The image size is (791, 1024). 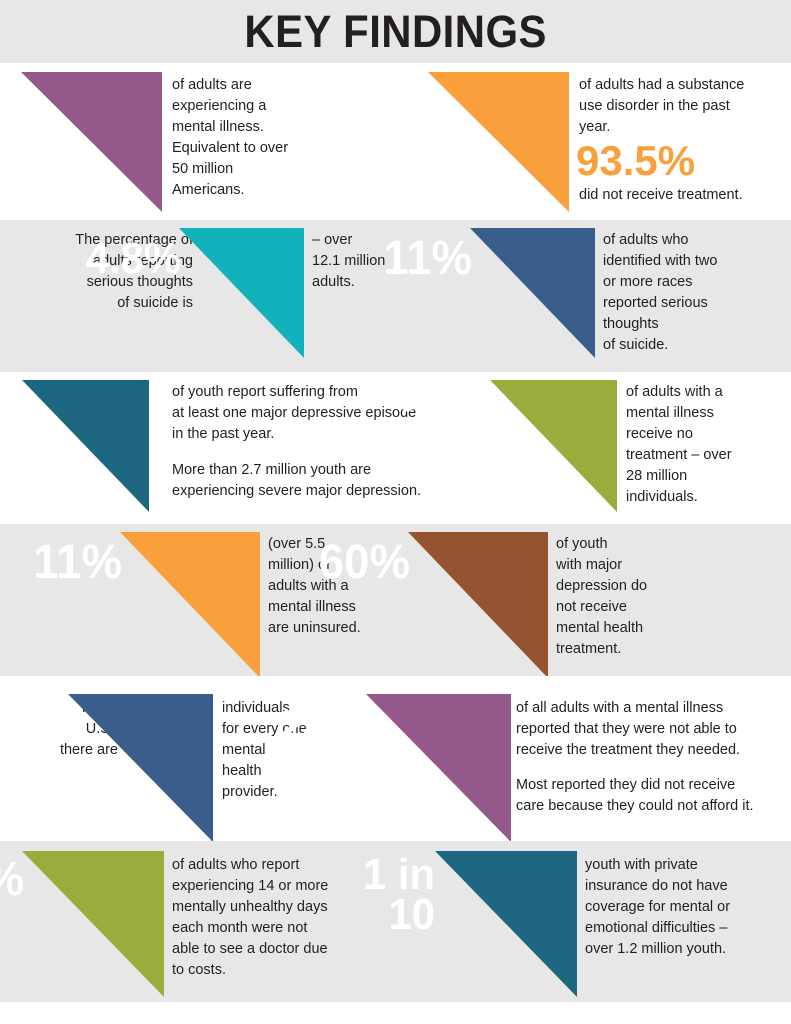 I want to click on page-title: KEY FINDINGS, so click(x=395, y=31).